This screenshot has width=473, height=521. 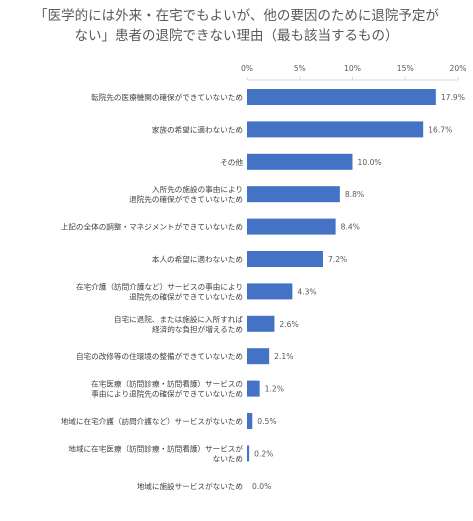 I want to click on category-label: 地域に施設サービスがないため, so click(x=190, y=486).